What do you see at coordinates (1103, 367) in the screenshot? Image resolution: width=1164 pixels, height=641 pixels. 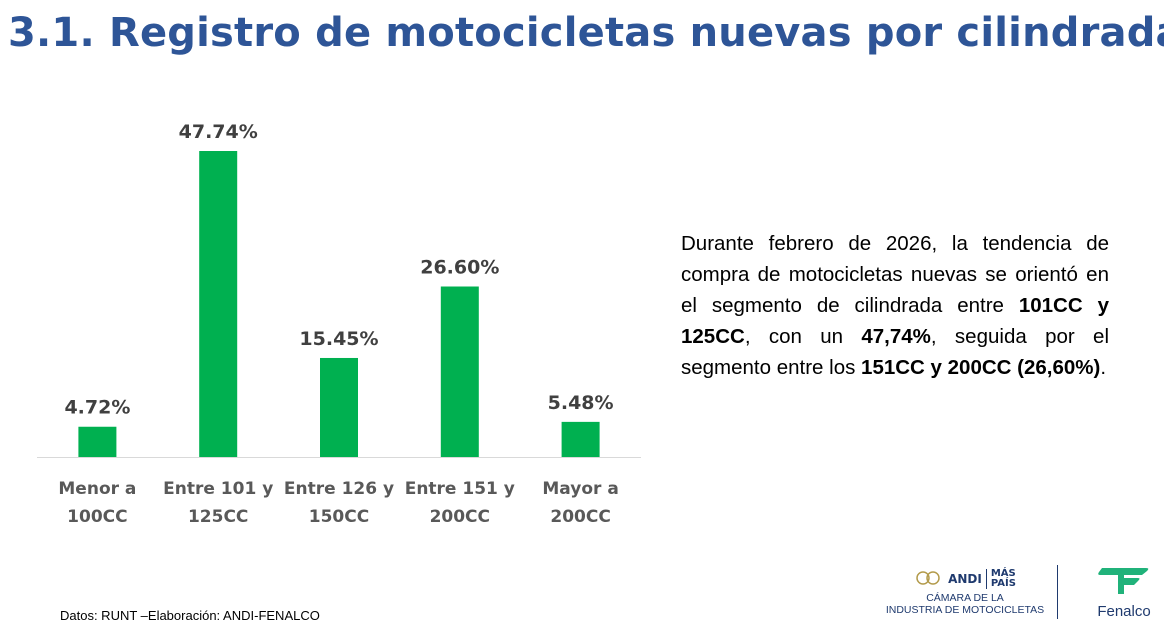 I see `commentary-text-4: .` at bounding box center [1103, 367].